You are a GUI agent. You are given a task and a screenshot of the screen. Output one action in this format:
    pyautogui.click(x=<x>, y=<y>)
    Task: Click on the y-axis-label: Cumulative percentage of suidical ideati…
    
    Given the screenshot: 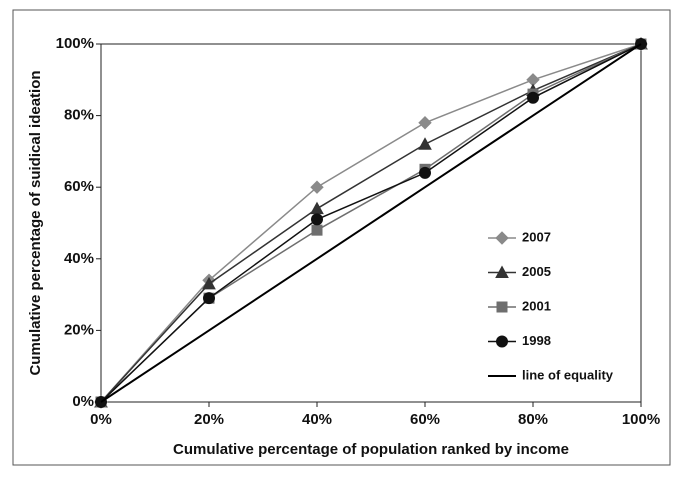 What is the action you would take?
    pyautogui.click(x=35, y=222)
    